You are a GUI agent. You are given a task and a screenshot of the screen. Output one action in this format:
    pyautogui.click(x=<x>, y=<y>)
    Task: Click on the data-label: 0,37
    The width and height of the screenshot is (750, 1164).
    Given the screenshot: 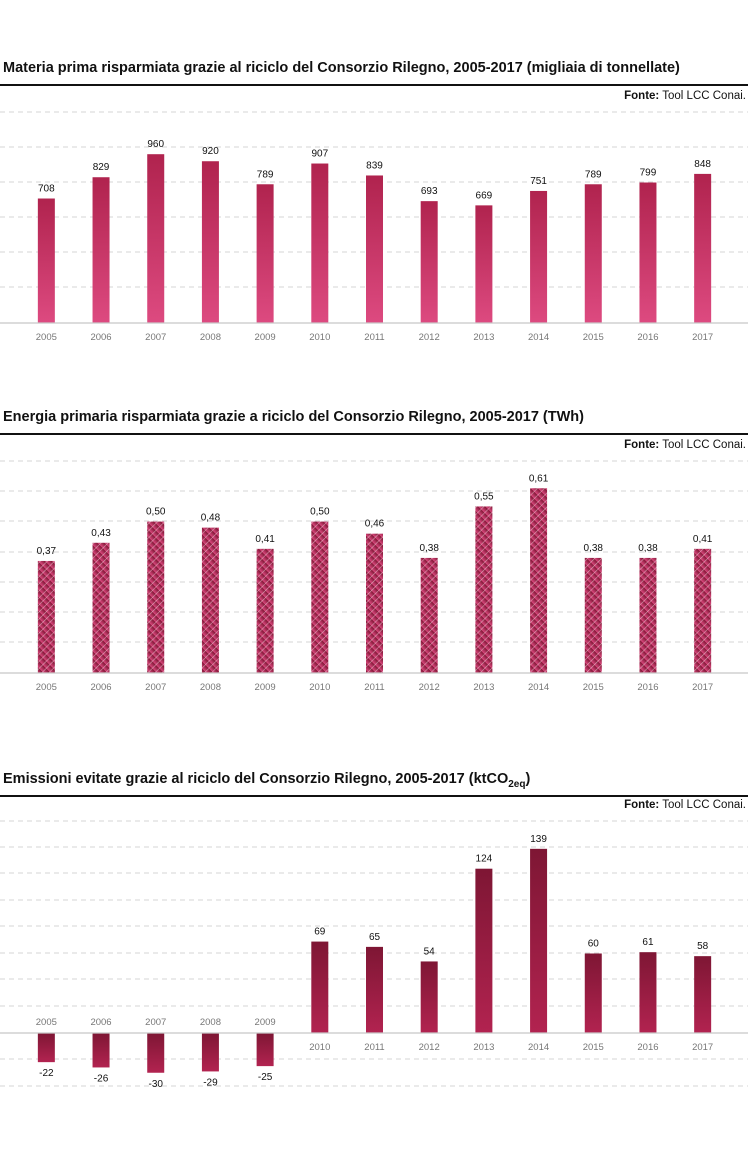 What is the action you would take?
    pyautogui.click(x=47, y=551)
    